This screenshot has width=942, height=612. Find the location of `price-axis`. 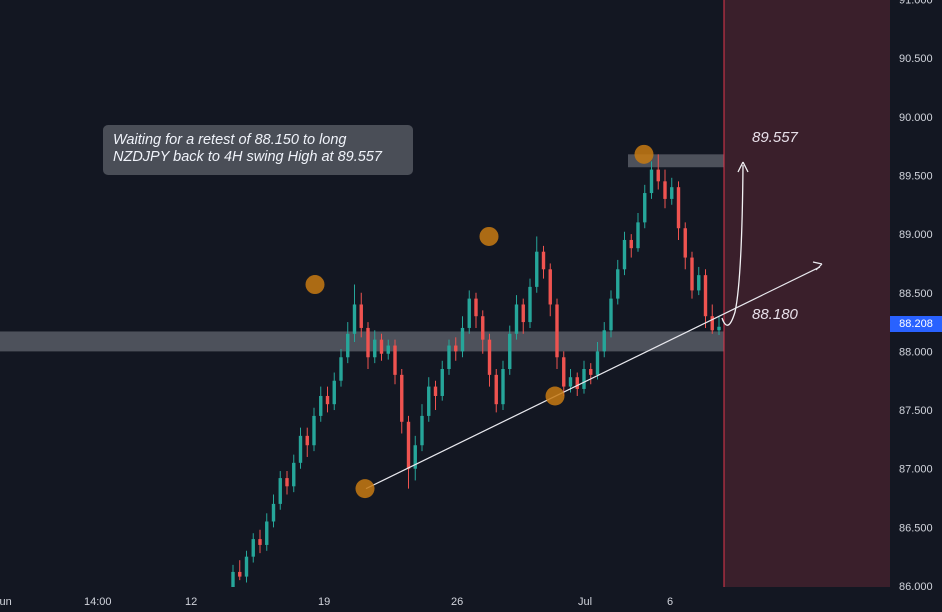

price-axis is located at coordinates (916, 306).